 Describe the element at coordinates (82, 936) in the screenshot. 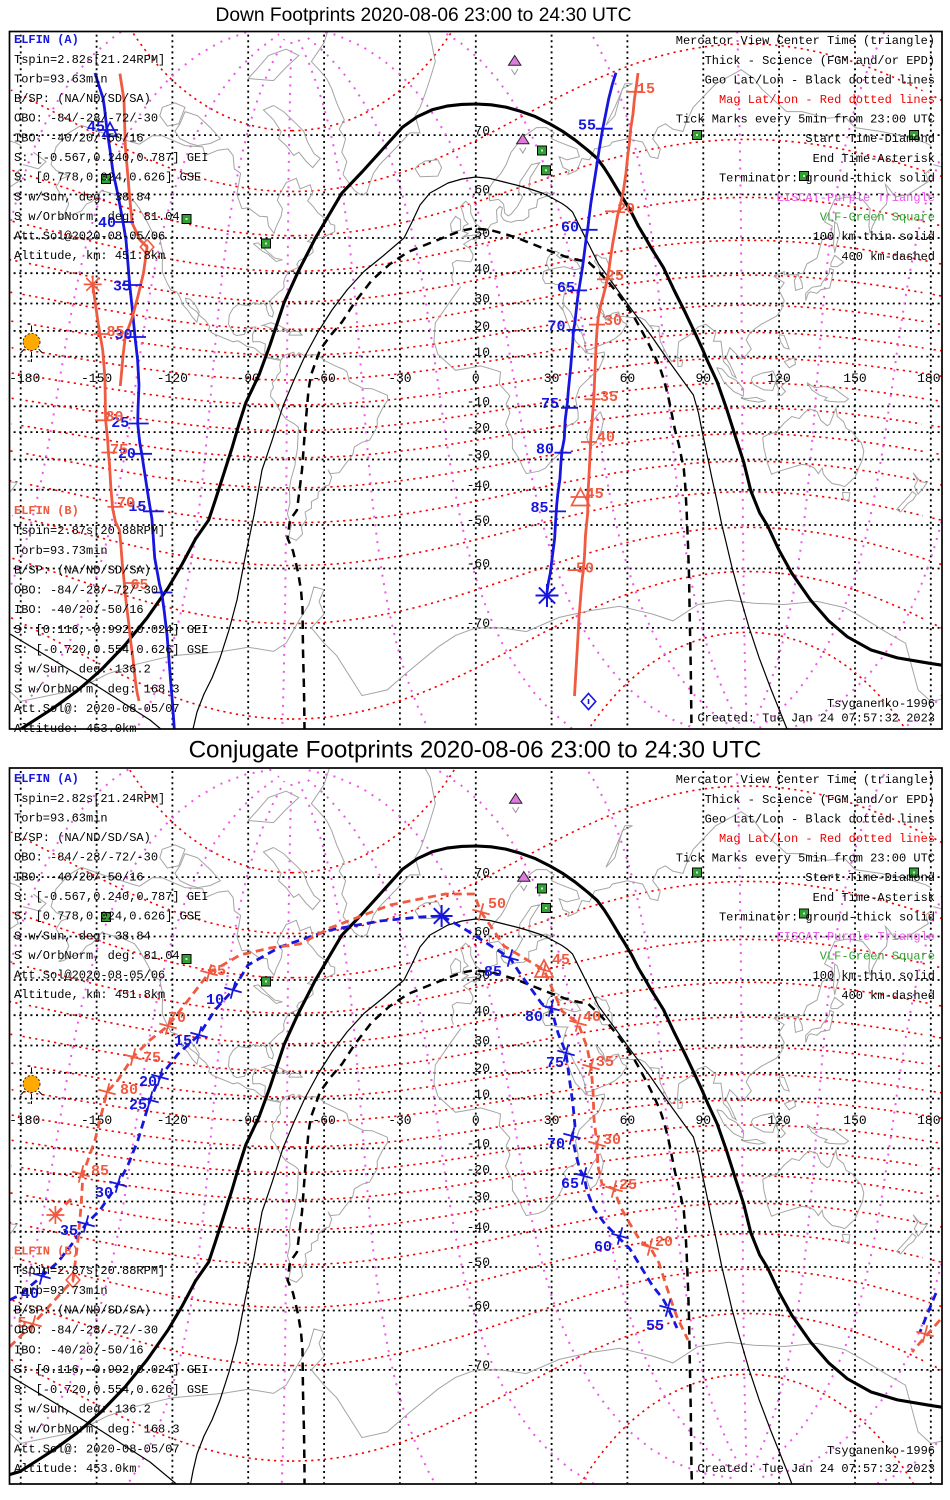

I see `svg-text: S w/Sun, deg: 38.84` at that location.